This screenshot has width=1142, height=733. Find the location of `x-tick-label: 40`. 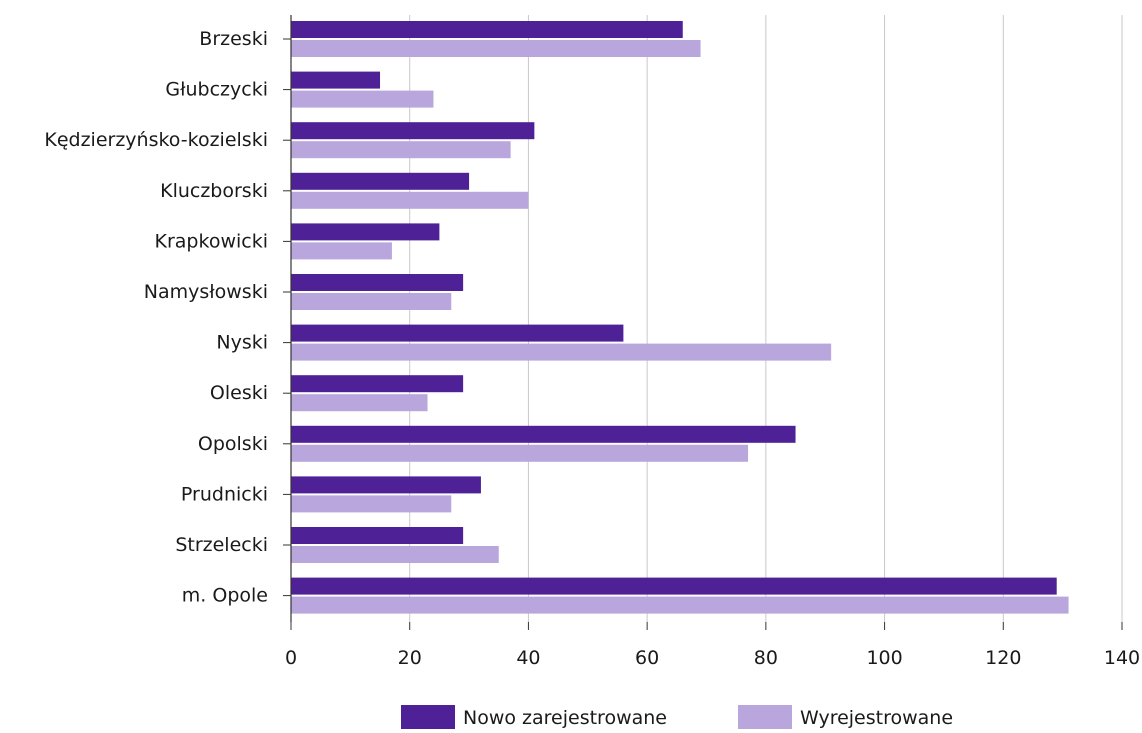

x-tick-label: 40 is located at coordinates (528, 658).